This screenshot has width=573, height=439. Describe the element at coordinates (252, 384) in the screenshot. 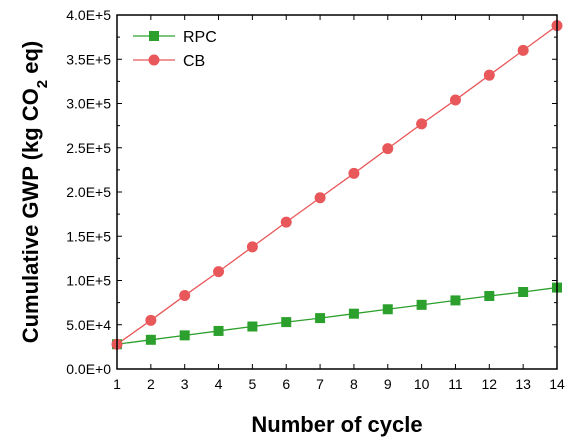

I see `x-tick-label: 5` at that location.